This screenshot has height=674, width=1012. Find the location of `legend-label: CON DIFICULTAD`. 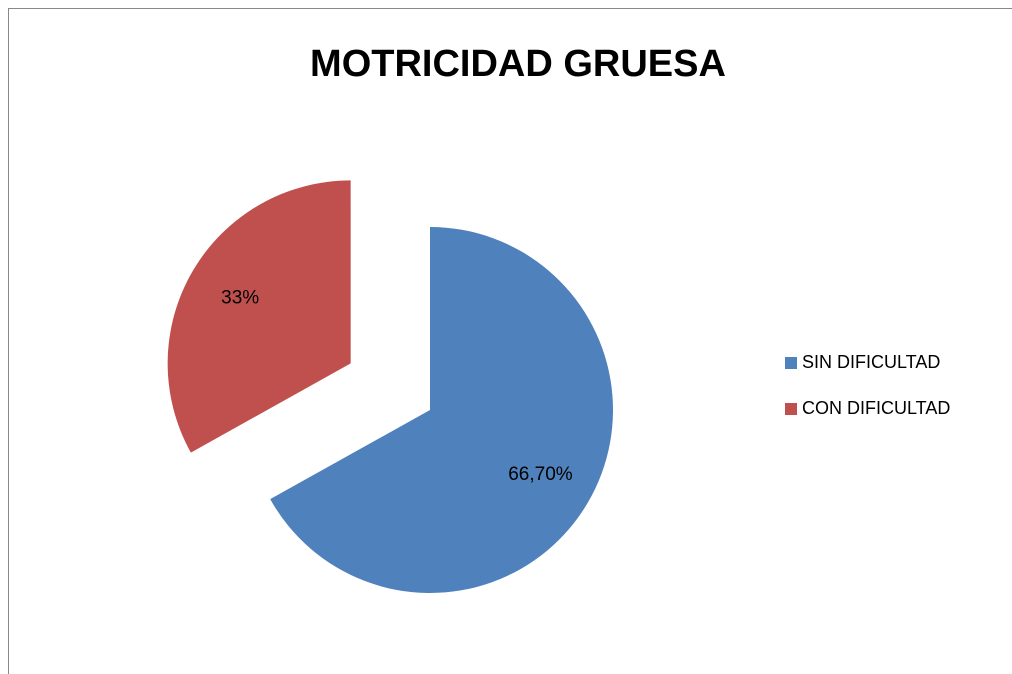

legend-label: CON DIFICULTAD is located at coordinates (876, 408).